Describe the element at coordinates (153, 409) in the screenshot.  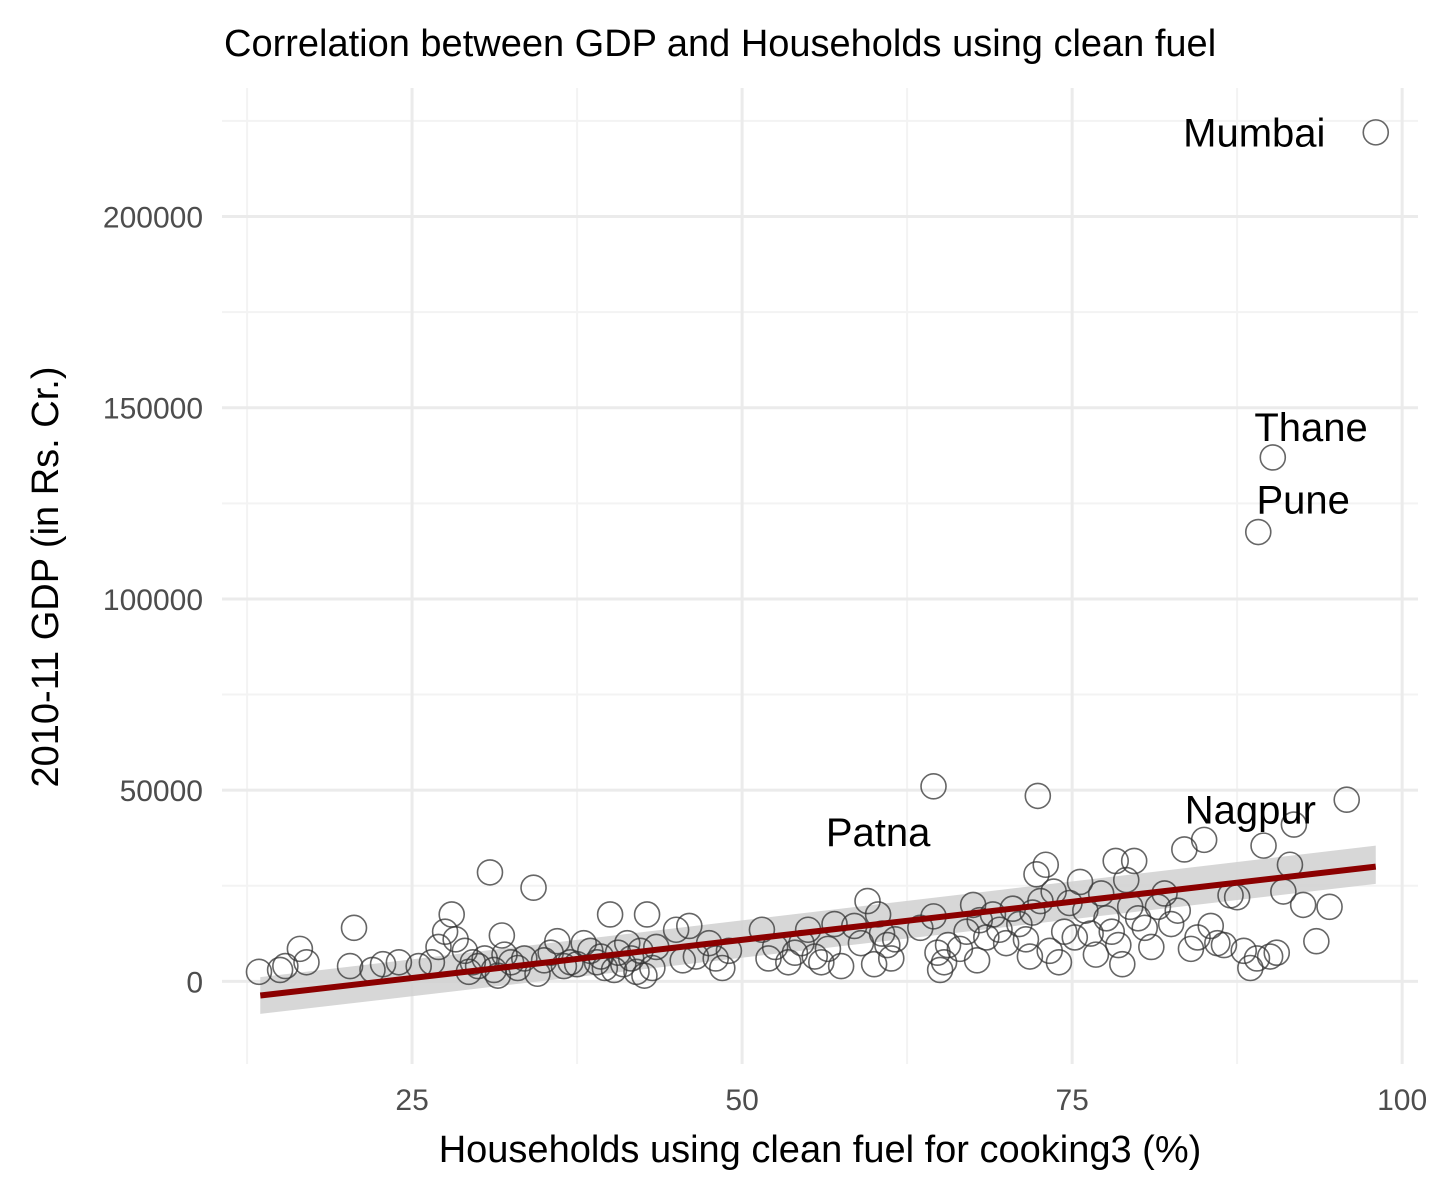
I see `y-tick-label: 150000` at that location.